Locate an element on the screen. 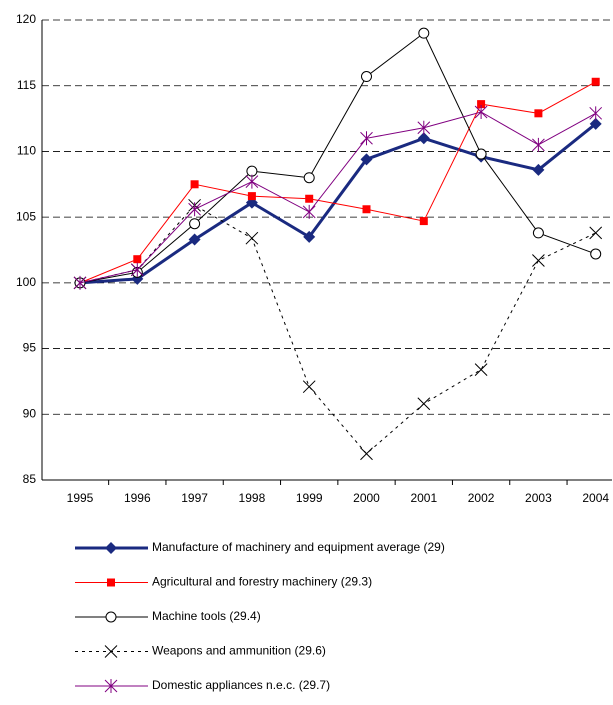 Image resolution: width=613 pixels, height=705 pixels. x-tick-label: 1996 is located at coordinates (137, 498).